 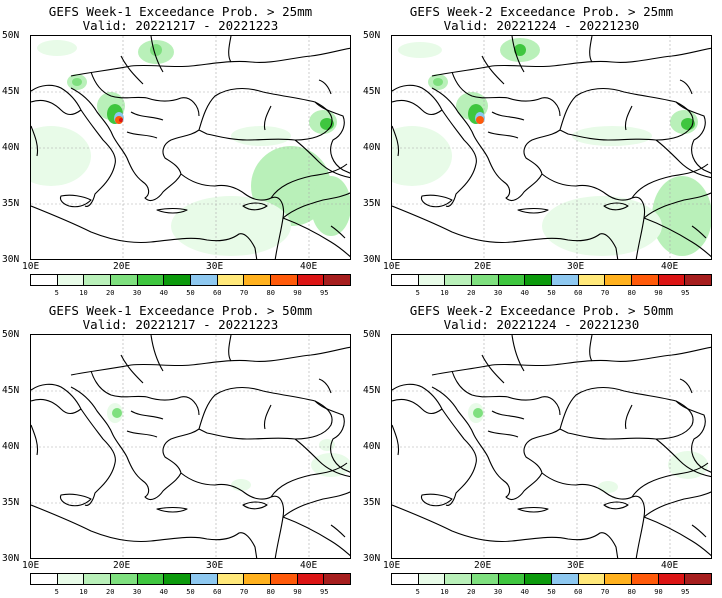 I want to click on probability-shading, so click(x=588, y=448).